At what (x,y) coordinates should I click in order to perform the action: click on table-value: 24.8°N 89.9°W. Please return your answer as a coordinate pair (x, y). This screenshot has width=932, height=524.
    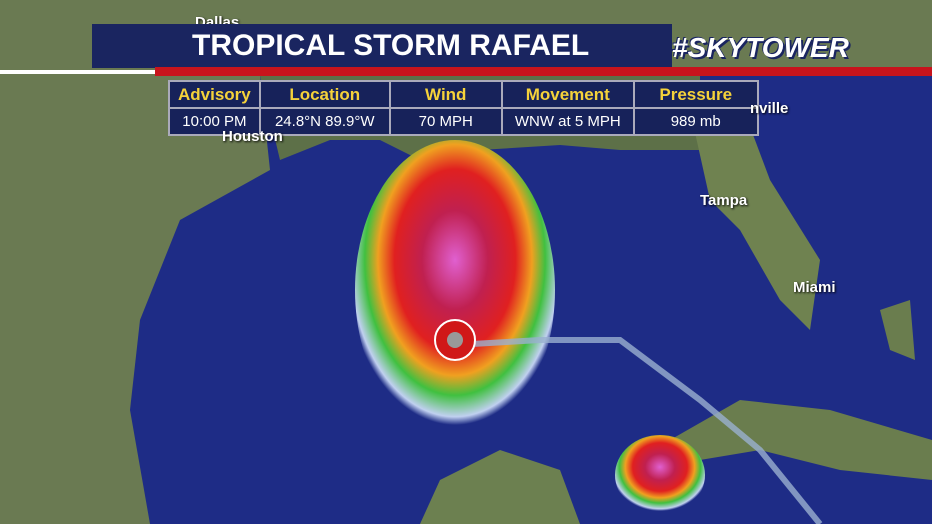
    Looking at the image, I should click on (324, 121).